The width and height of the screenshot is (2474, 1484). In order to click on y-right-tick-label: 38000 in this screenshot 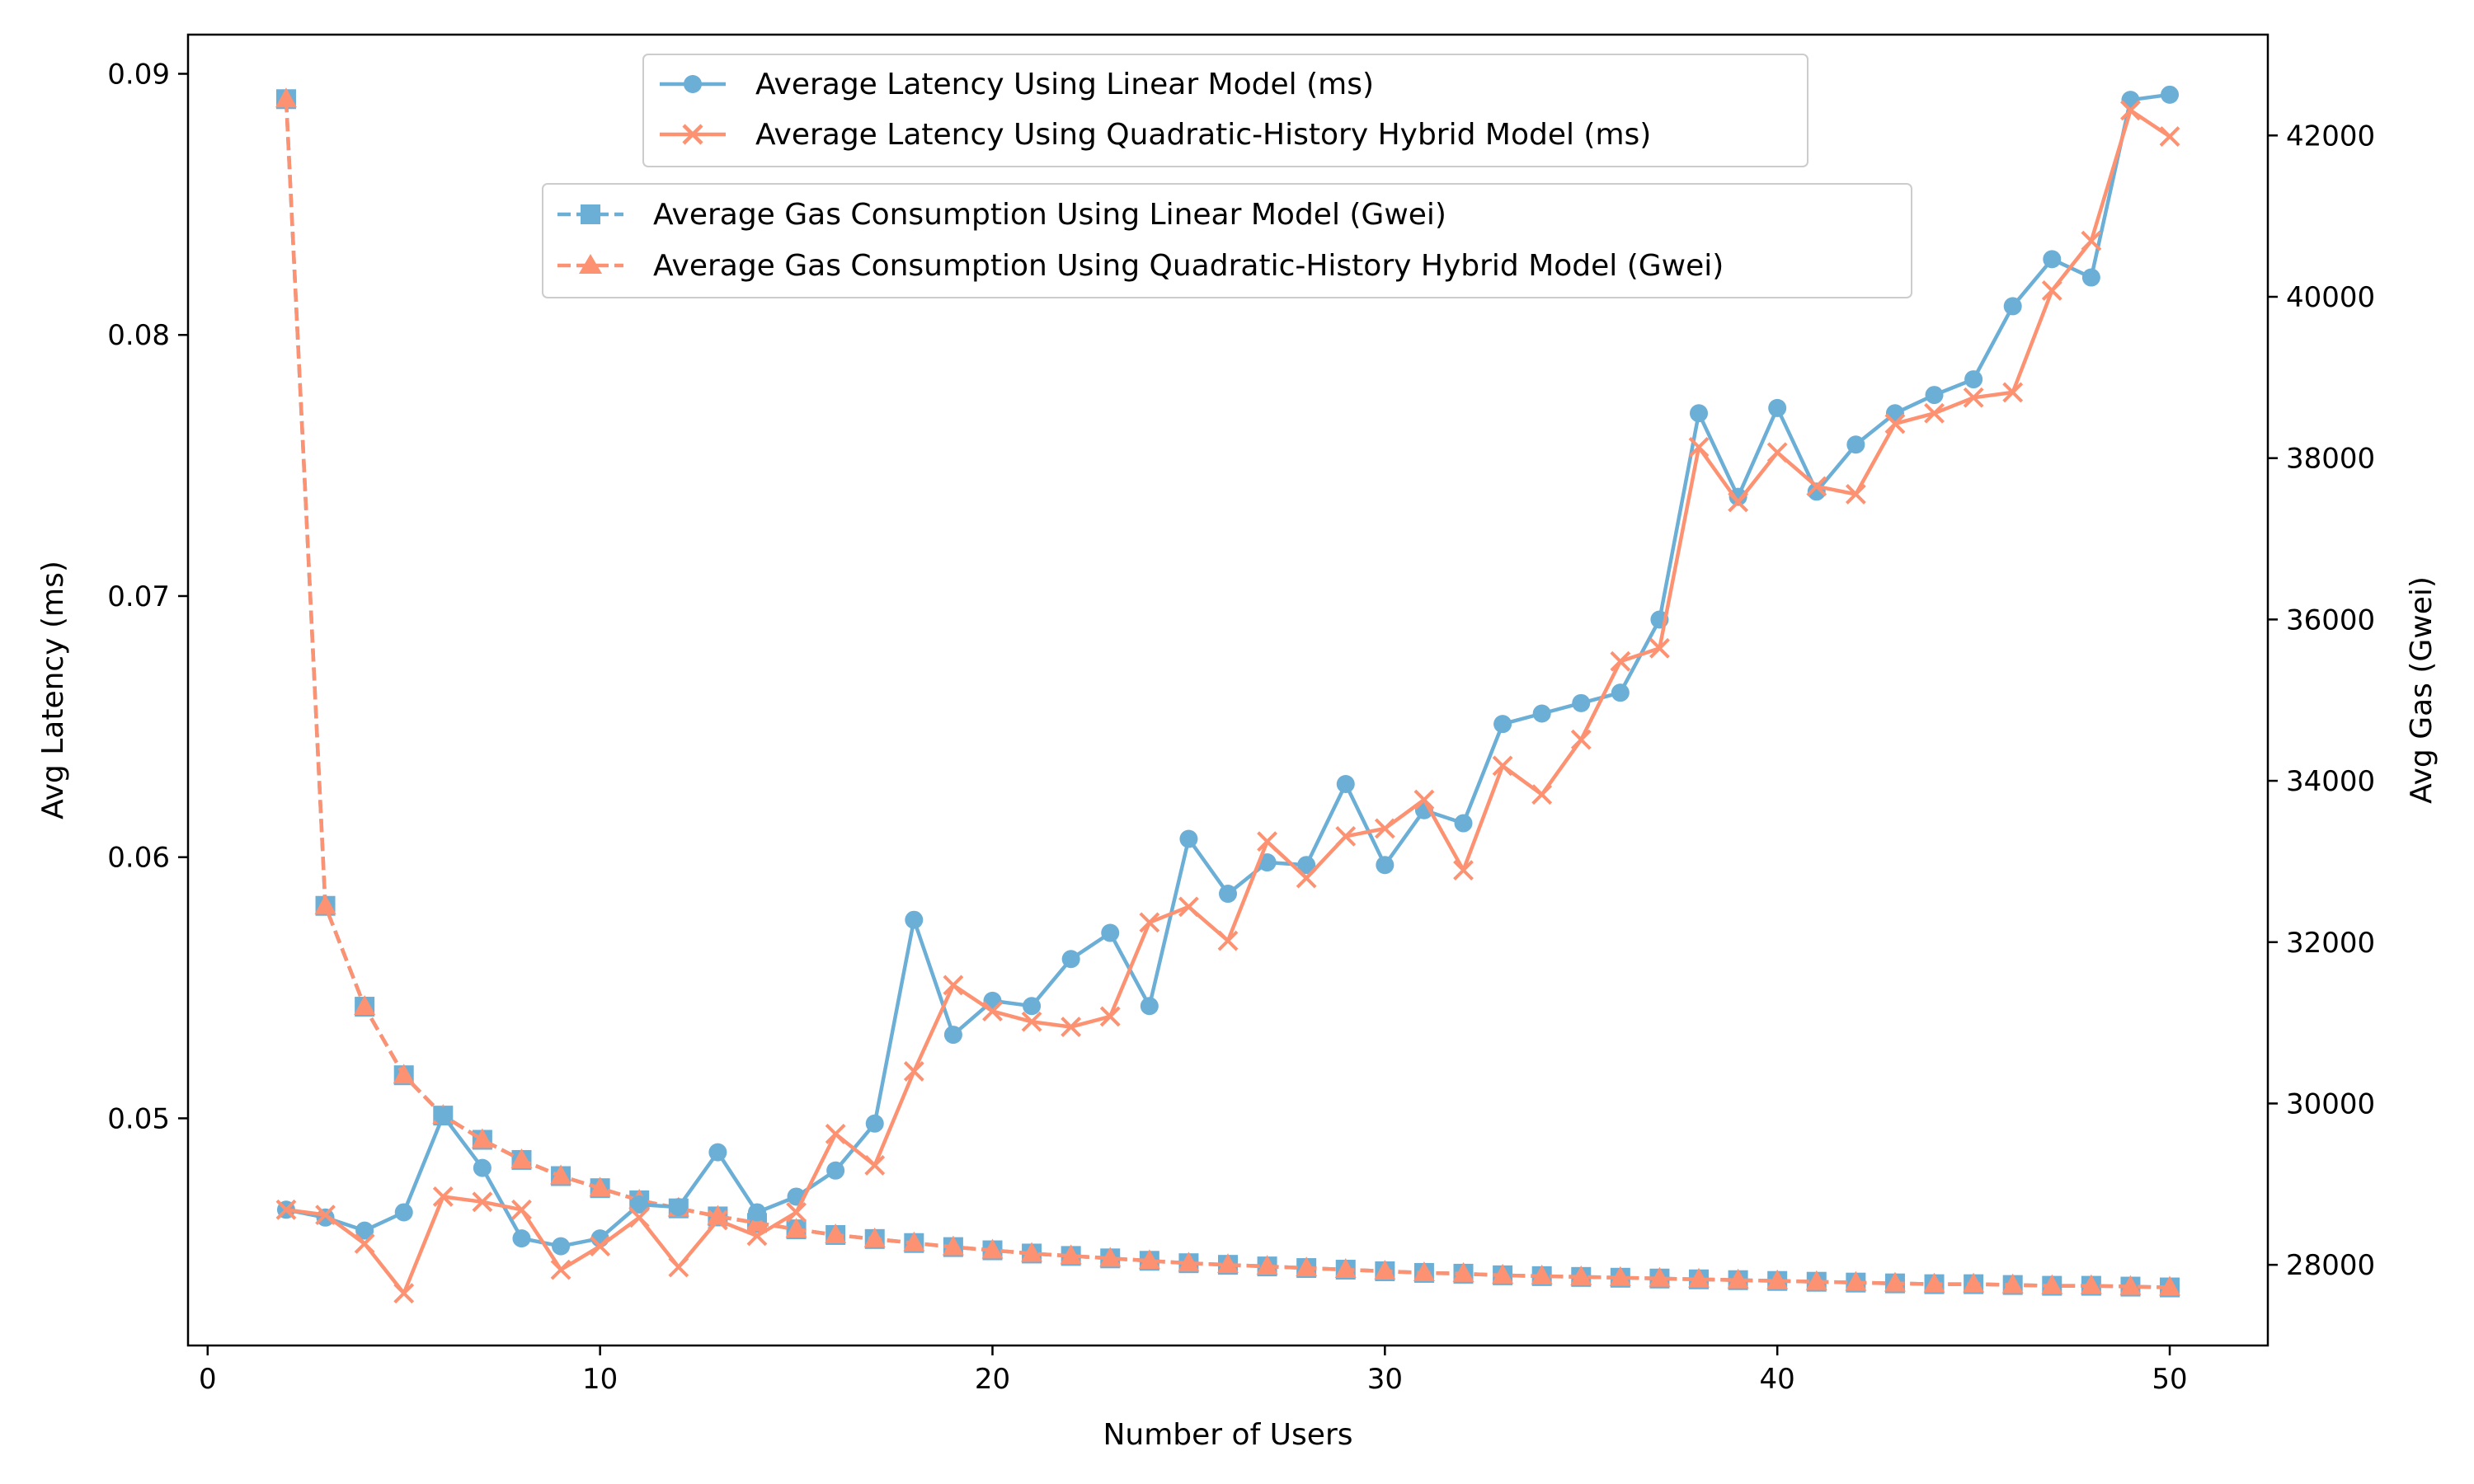, I will do `click(2330, 459)`.